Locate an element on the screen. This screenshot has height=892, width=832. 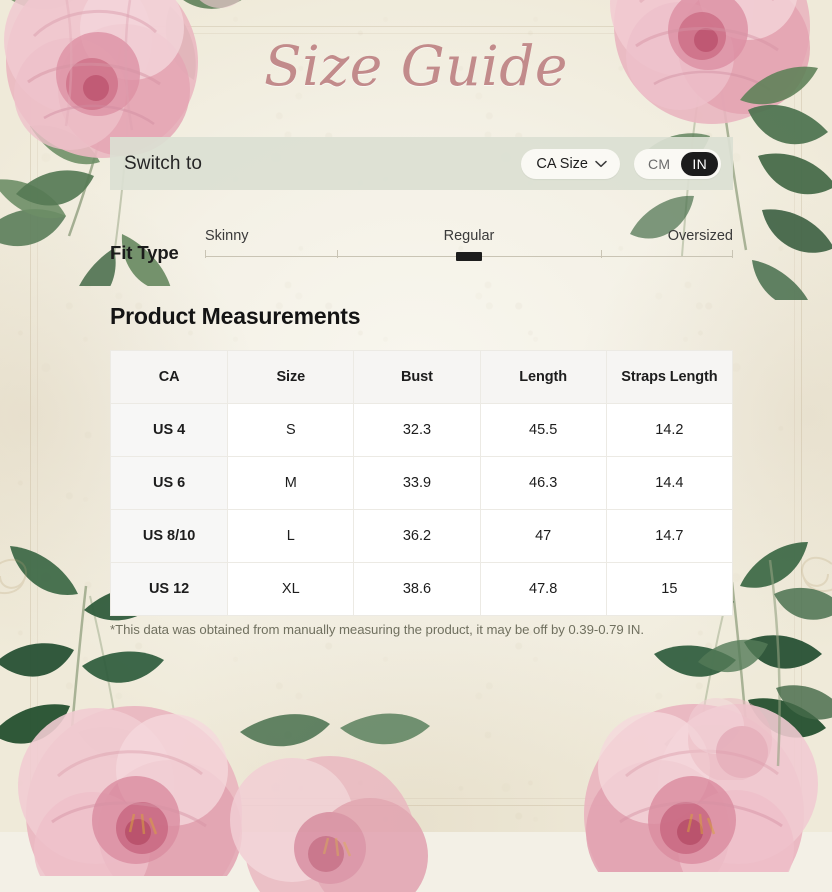
cell-size: XL is located at coordinates (291, 589).